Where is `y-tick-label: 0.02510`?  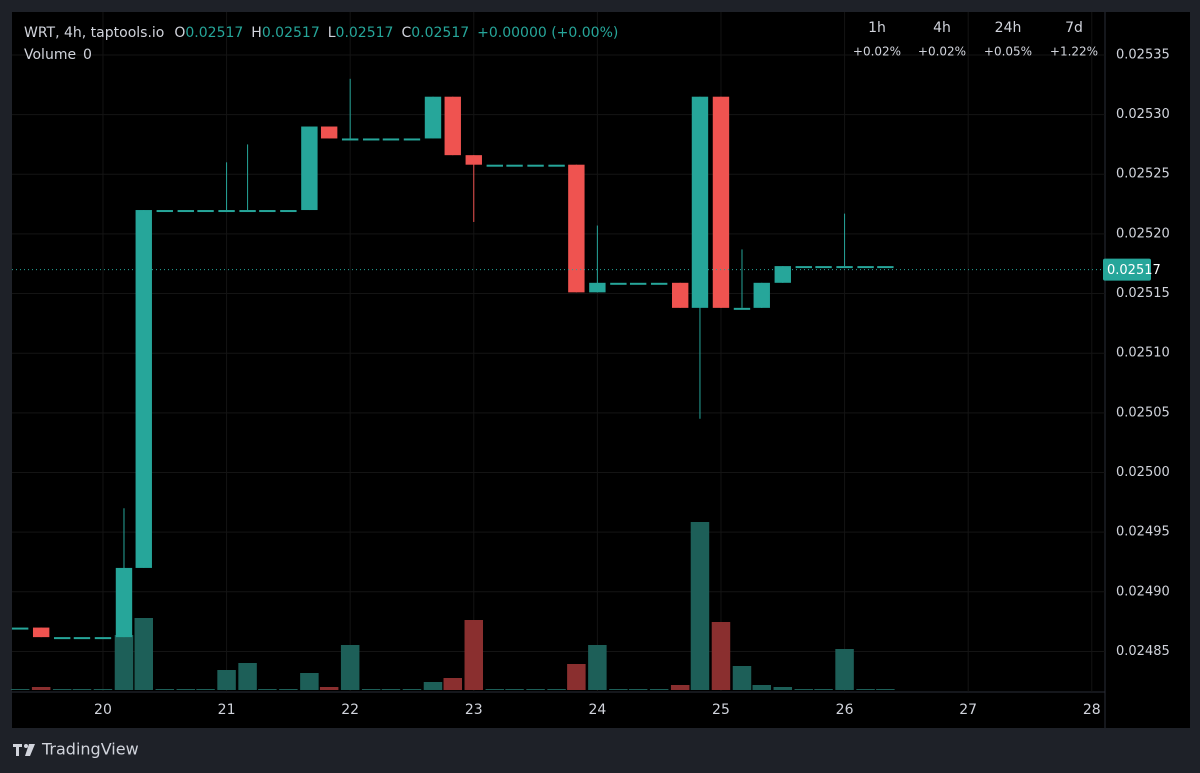 y-tick-label: 0.02510 is located at coordinates (1143, 353).